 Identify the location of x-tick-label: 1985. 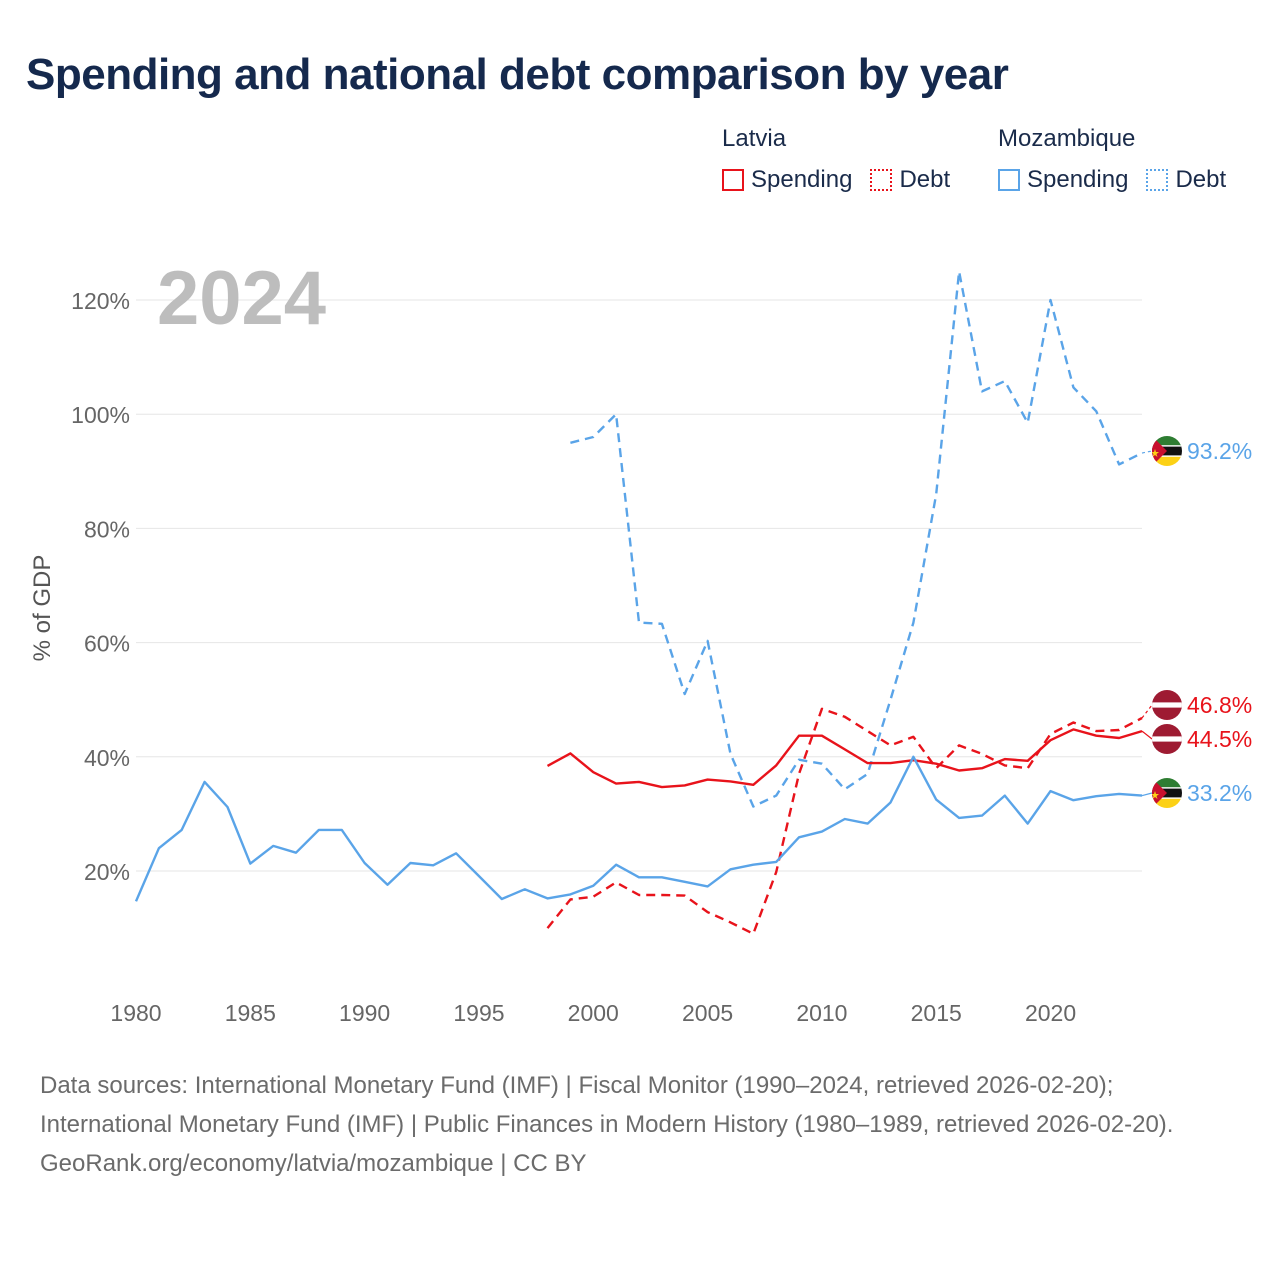
(250, 1013).